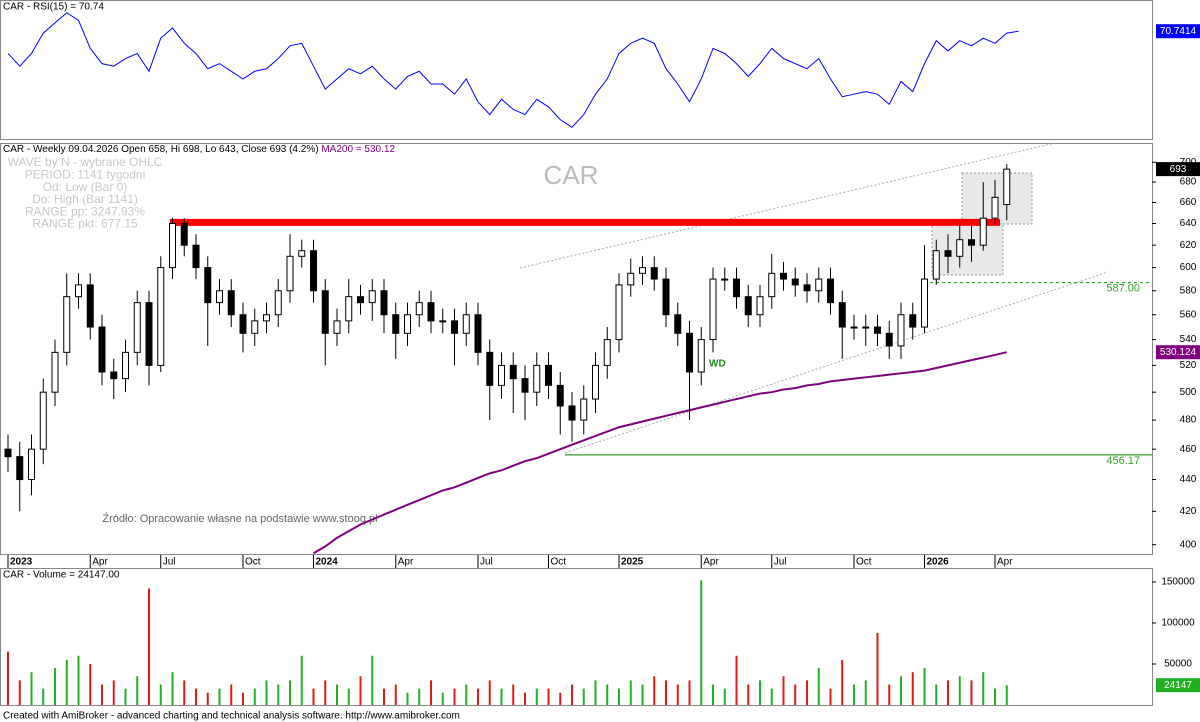 The height and width of the screenshot is (722, 1200). I want to click on y-tick-label: 100000, so click(1178, 623).